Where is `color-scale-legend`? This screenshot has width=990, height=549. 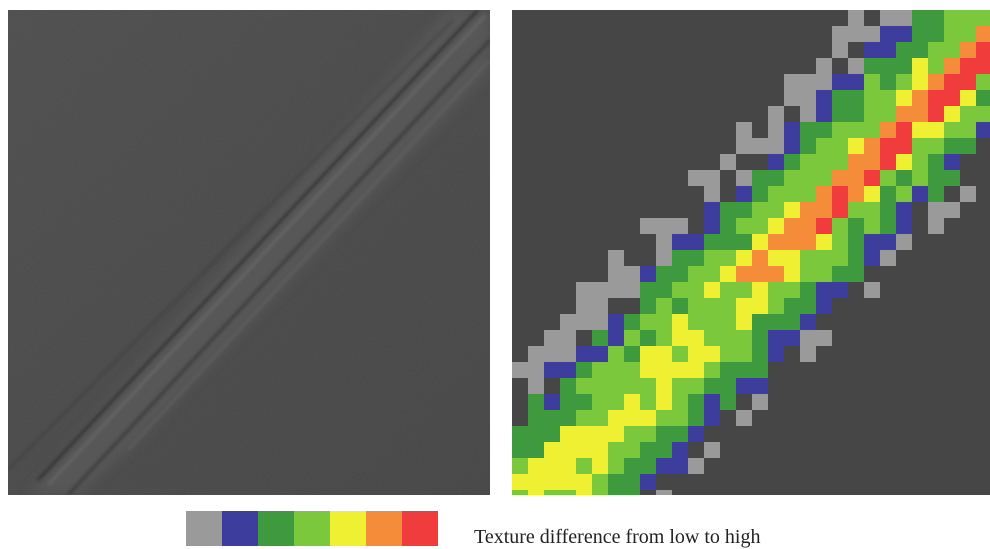 color-scale-legend is located at coordinates (312, 528).